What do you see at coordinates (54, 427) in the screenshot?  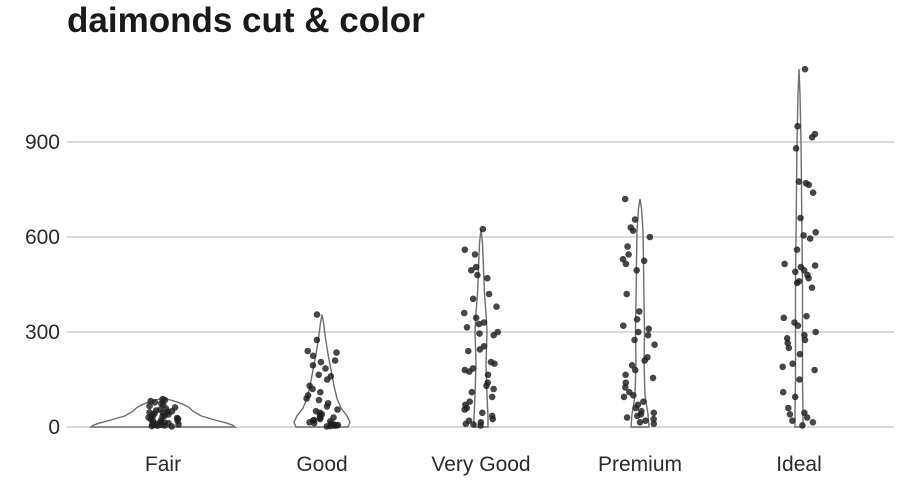 I see `y-tick-label: 0` at bounding box center [54, 427].